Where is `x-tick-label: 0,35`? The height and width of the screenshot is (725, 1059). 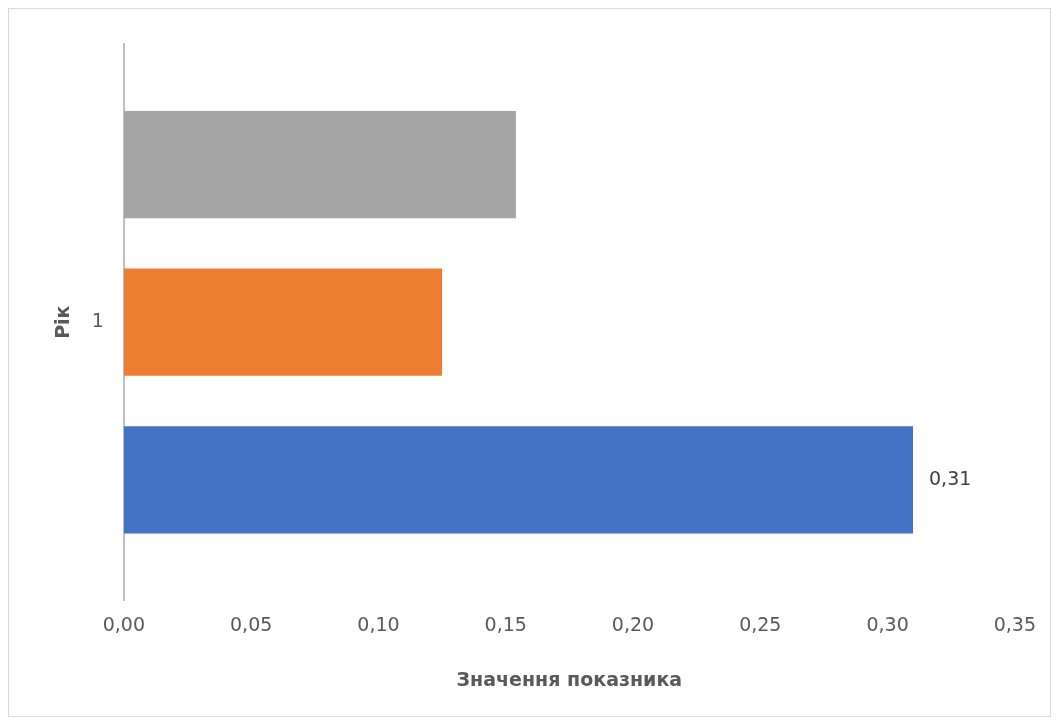 x-tick-label: 0,35 is located at coordinates (1014, 623).